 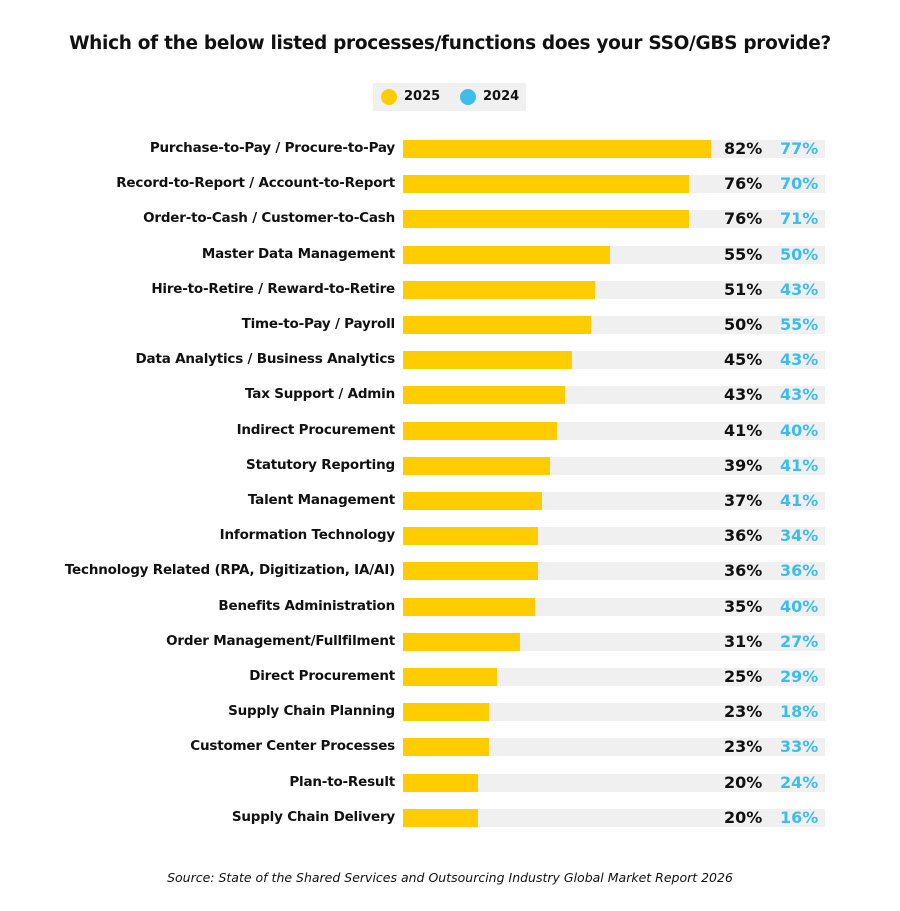 I want to click on bar-row: Information Technology 36% 34%, so click(x=450, y=536).